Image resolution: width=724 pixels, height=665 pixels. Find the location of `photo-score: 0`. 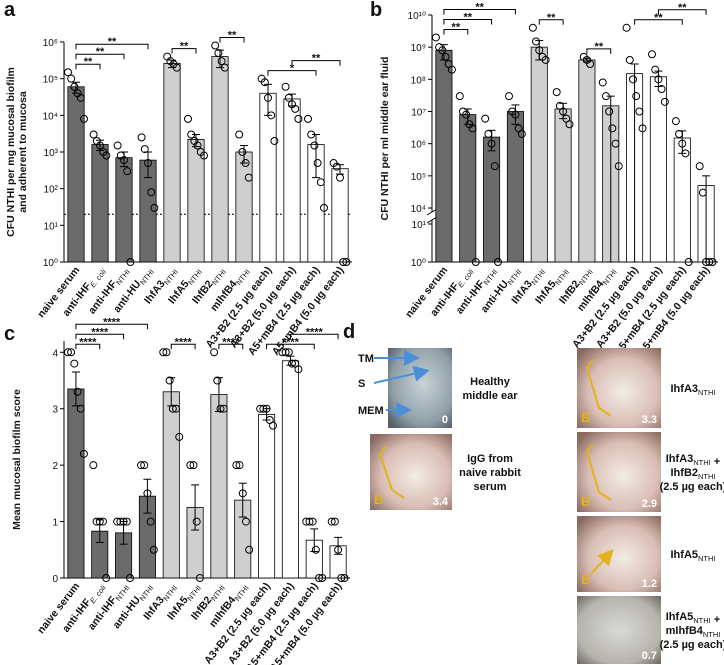

photo-score: 0 is located at coordinates (445, 420).